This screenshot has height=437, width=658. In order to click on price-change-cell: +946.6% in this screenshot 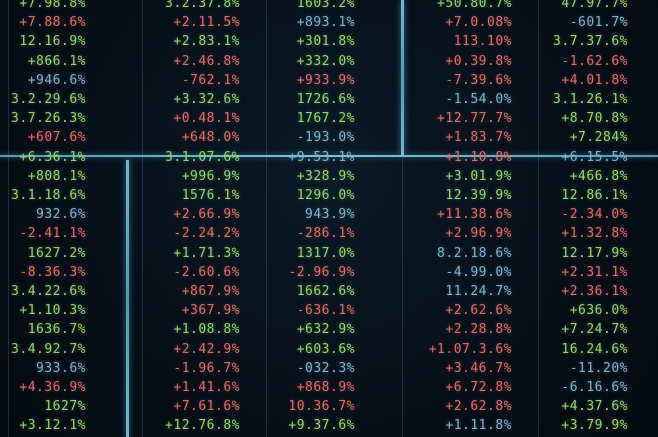, I will do `click(56, 80)`.